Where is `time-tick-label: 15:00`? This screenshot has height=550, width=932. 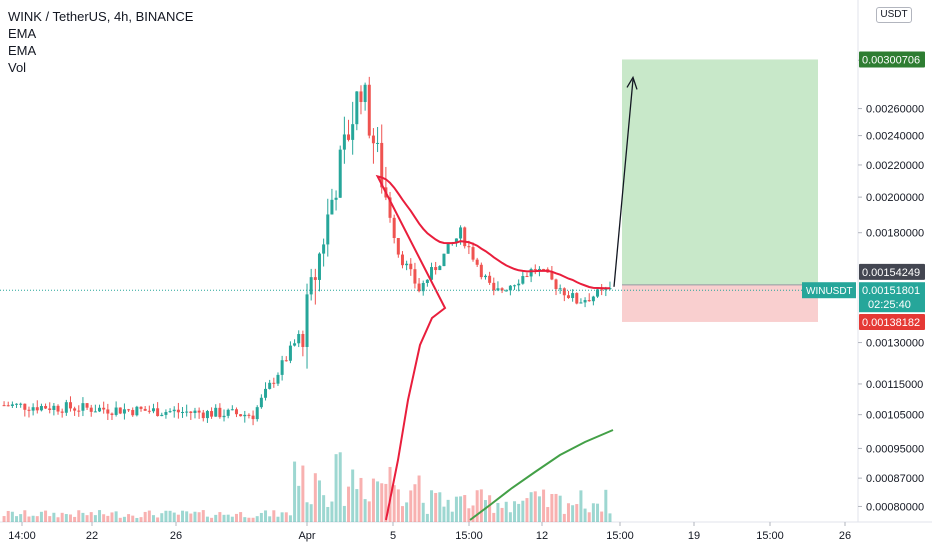 time-tick-label: 15:00 is located at coordinates (620, 536).